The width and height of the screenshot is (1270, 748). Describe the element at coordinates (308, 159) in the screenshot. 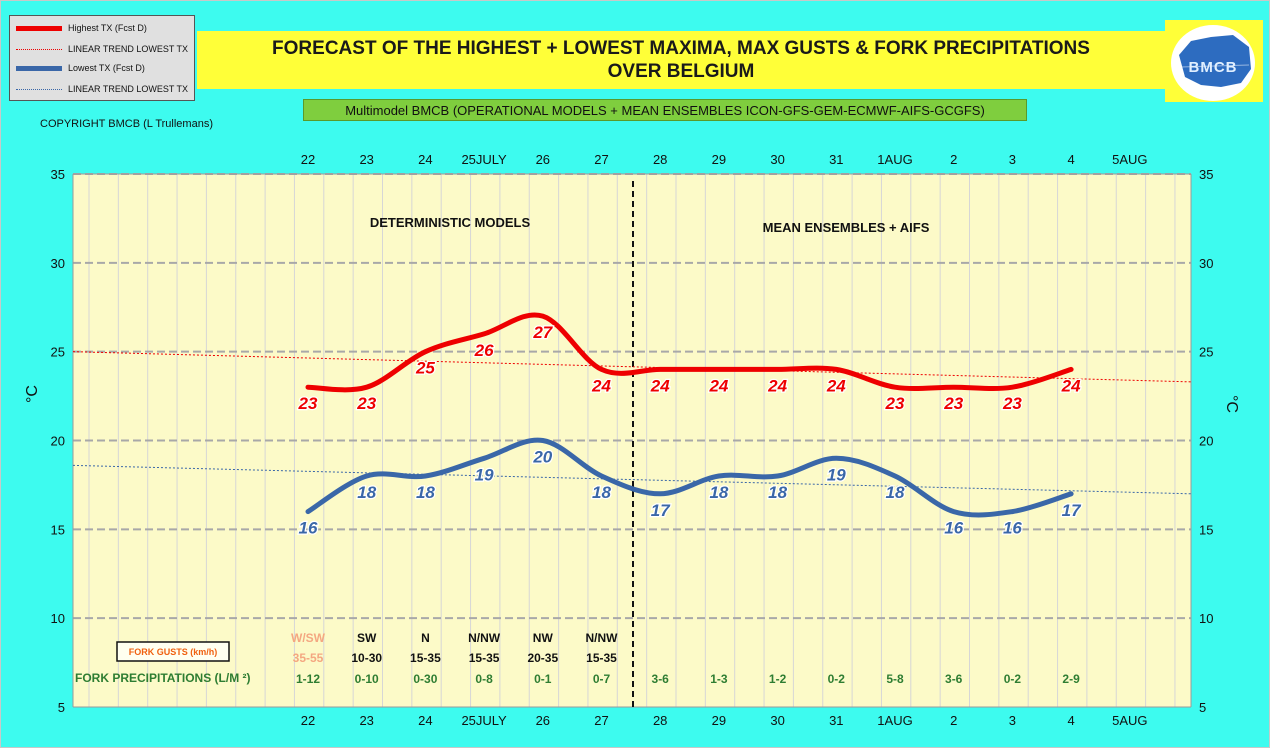

I see `x-tick-label-top: 22` at that location.